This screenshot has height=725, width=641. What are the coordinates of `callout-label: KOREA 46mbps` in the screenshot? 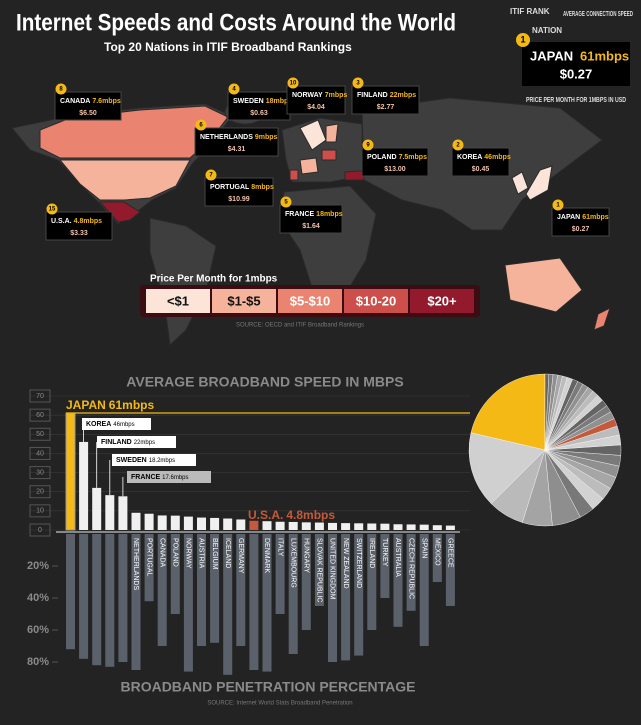 It's located at (484, 157).